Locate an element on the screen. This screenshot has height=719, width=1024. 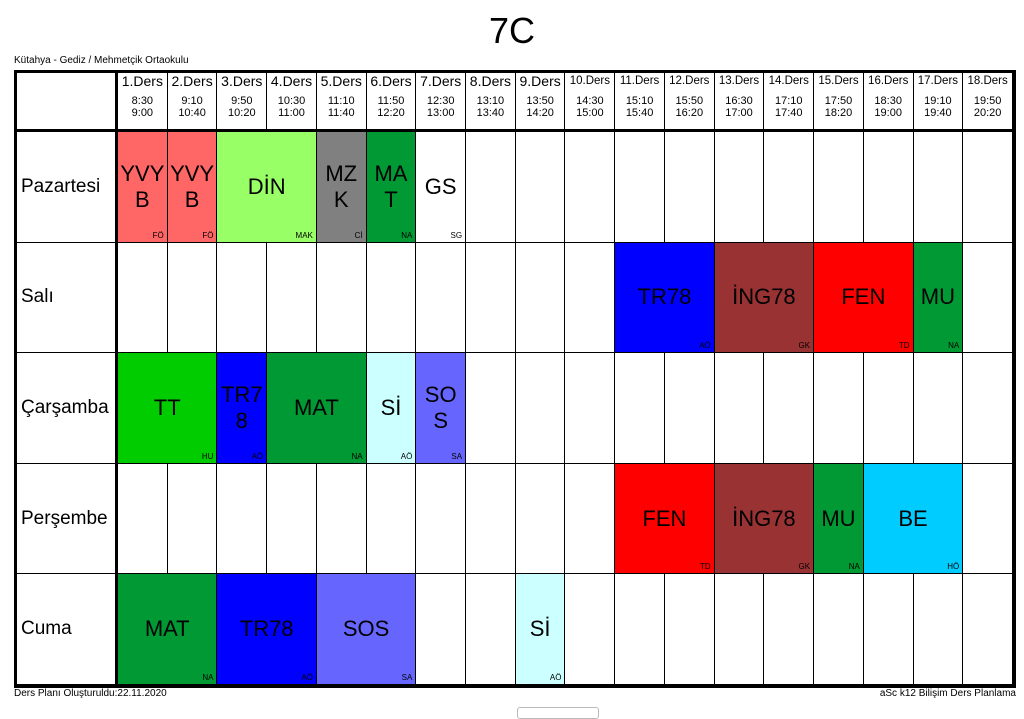
lesson-block: BE HÖ is located at coordinates (913, 519).